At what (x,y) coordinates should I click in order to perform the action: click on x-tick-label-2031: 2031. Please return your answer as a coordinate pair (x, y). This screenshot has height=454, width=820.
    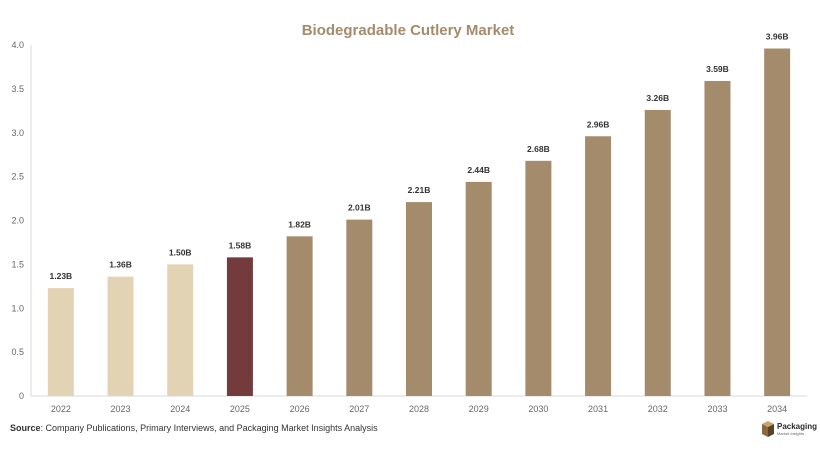
    Looking at the image, I should click on (598, 409).